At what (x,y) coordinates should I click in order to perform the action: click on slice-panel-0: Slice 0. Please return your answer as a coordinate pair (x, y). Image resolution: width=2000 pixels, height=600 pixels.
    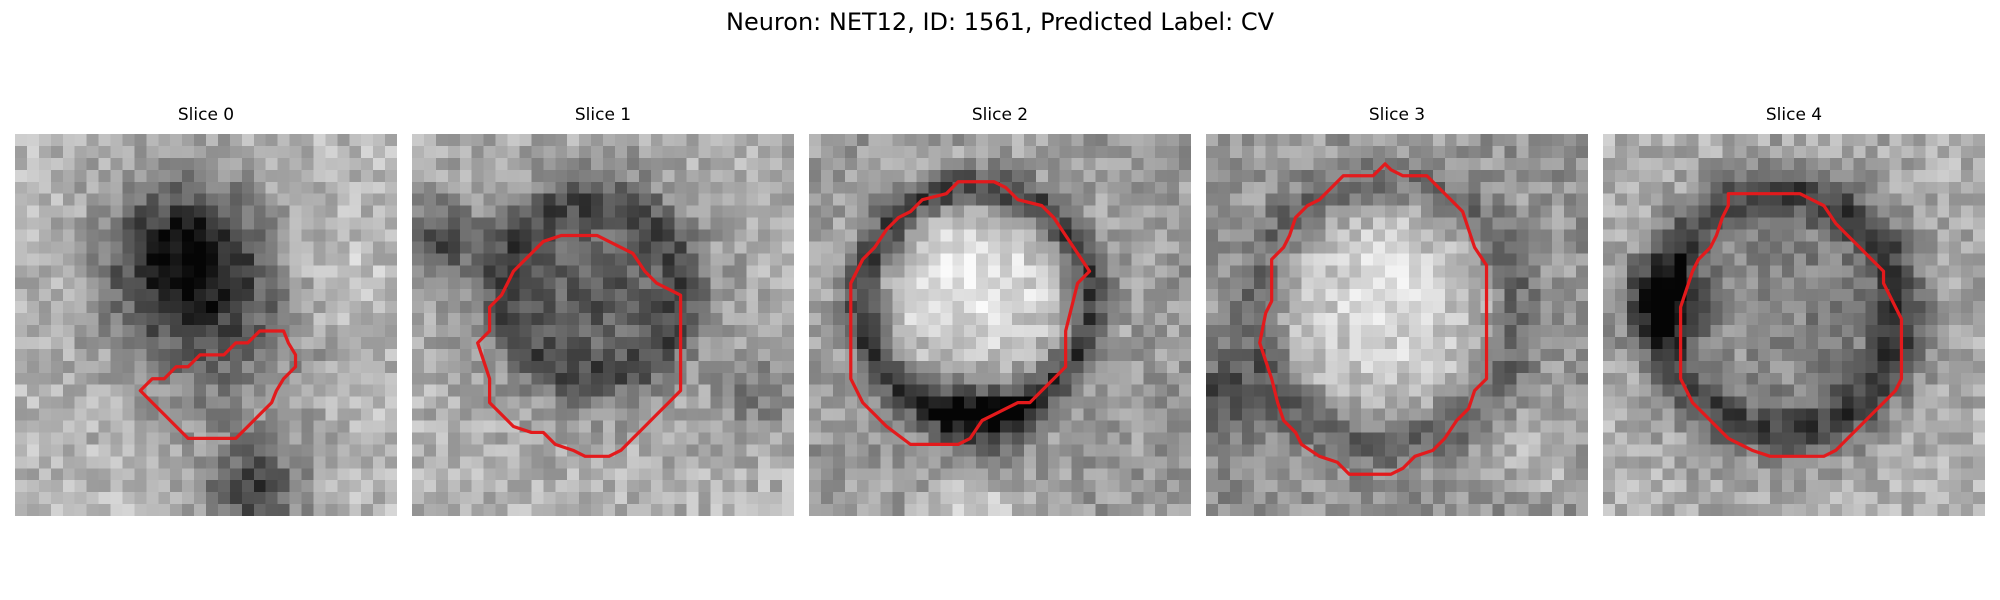
    Looking at the image, I should click on (206, 310).